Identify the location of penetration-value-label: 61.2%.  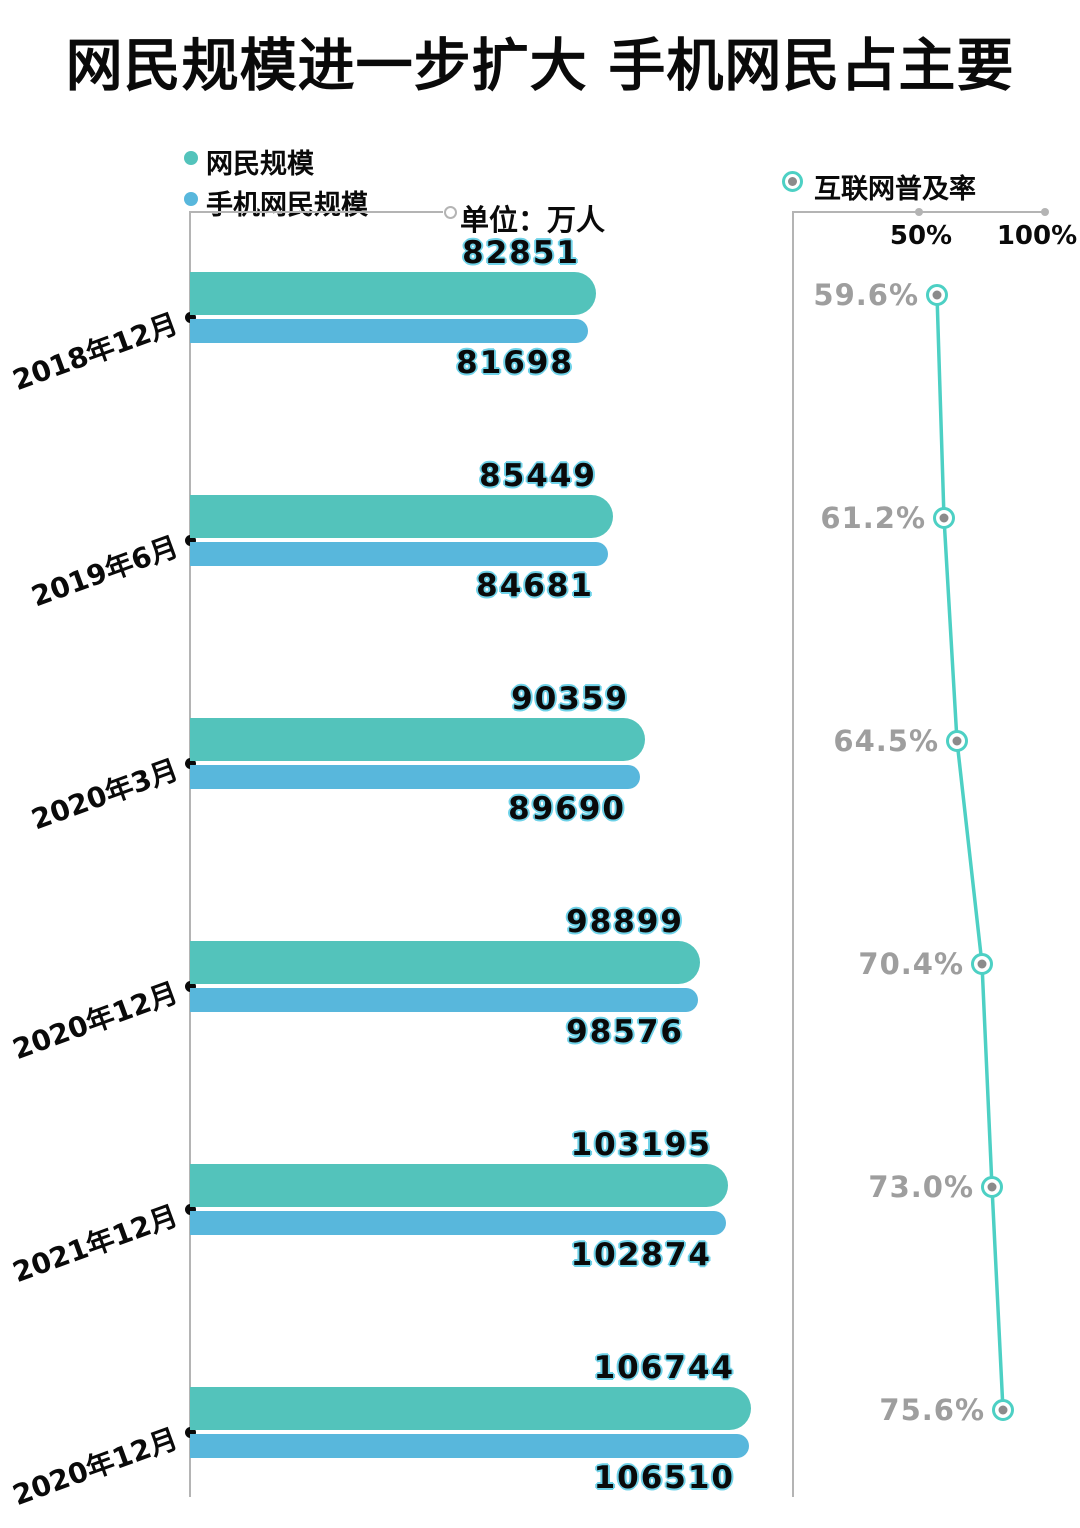
(873, 518).